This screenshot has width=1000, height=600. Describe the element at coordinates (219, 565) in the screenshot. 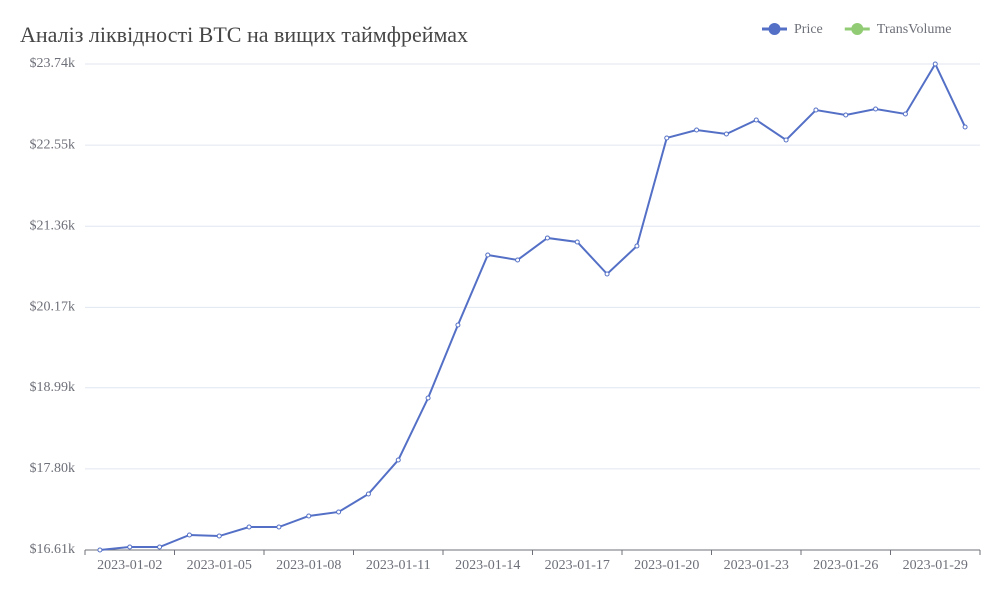

I see `x-tick-label: 2023-01-05` at that location.